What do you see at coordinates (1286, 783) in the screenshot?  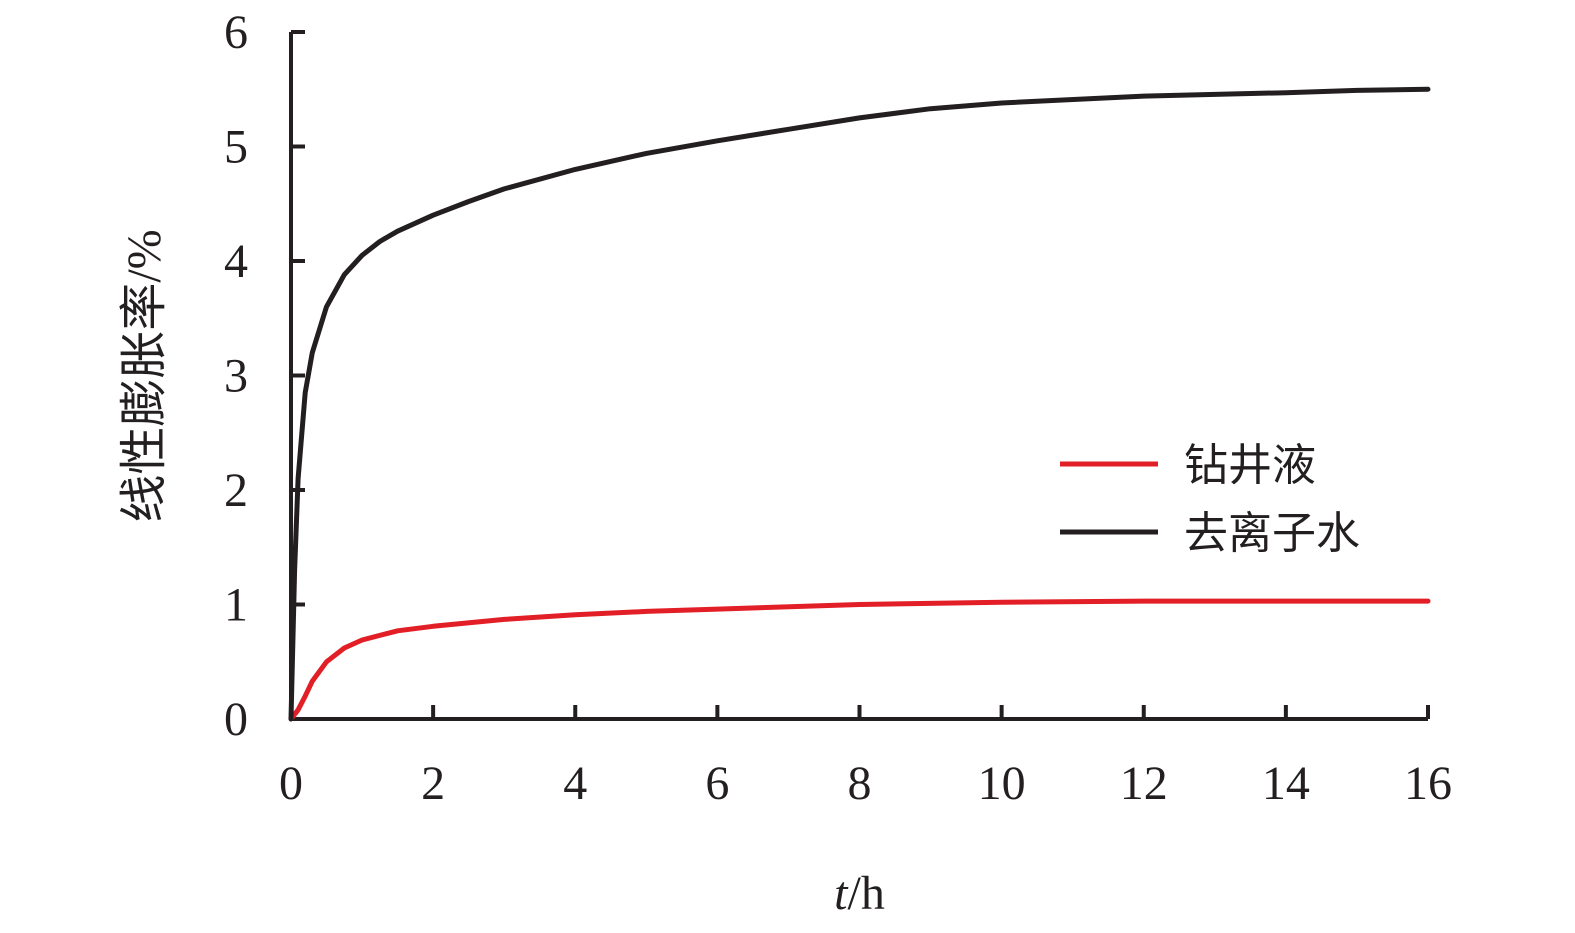 I see `x-tick-label: 14` at bounding box center [1286, 783].